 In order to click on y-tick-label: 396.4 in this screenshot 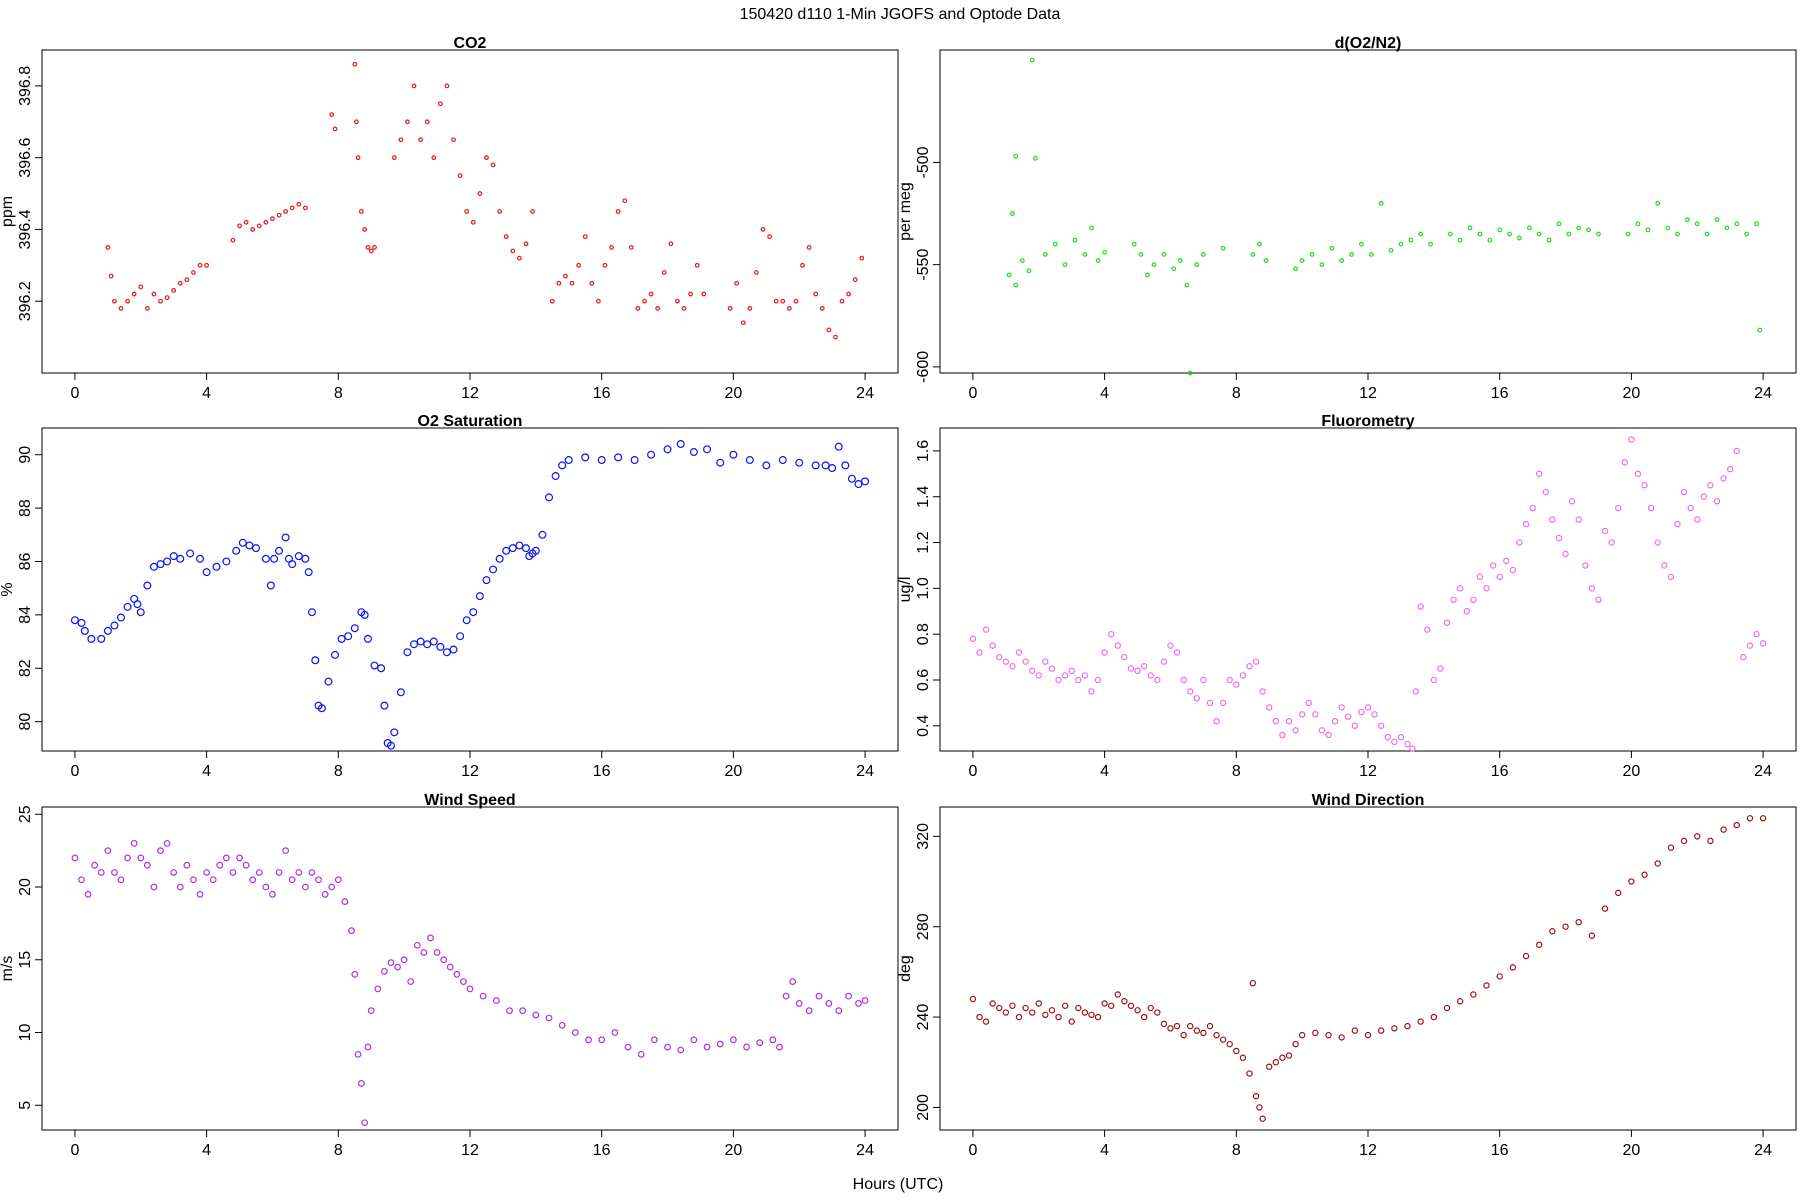, I will do `click(25, 229)`.